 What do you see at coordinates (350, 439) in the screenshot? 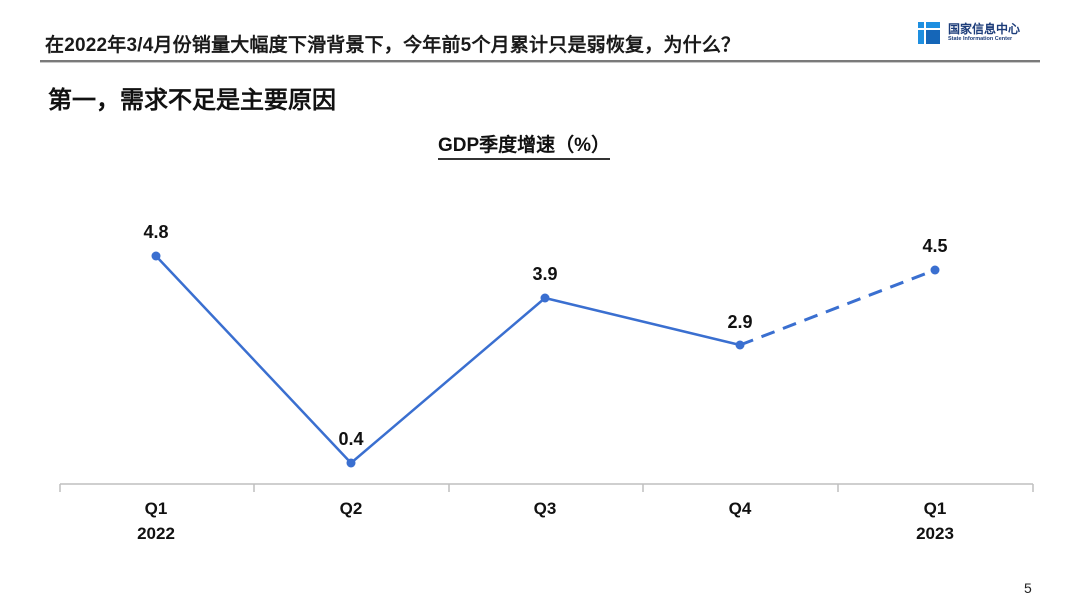
I see `data-label-q2-2022: 0.4` at bounding box center [350, 439].